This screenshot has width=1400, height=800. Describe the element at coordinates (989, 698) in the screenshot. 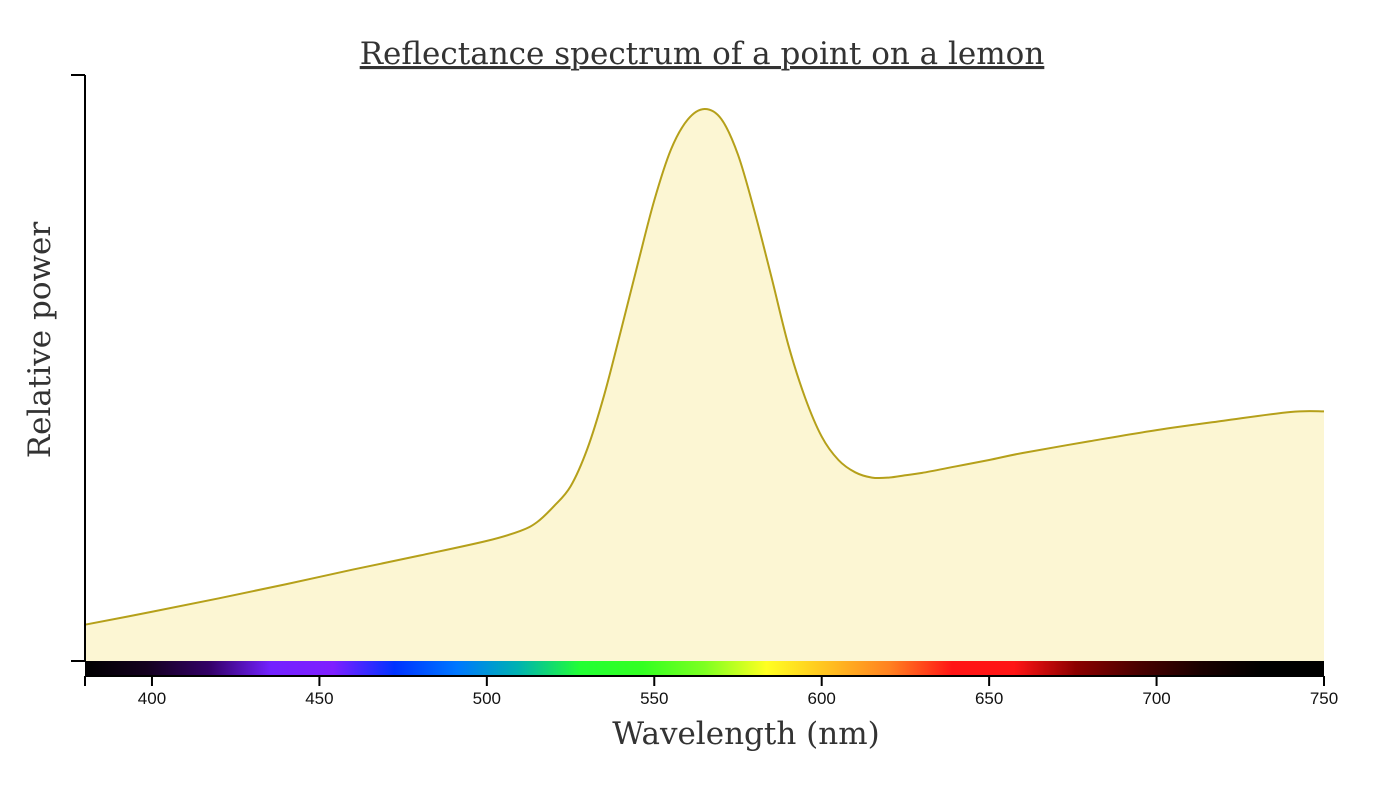

I see `x-tick-label-650: 650` at that location.